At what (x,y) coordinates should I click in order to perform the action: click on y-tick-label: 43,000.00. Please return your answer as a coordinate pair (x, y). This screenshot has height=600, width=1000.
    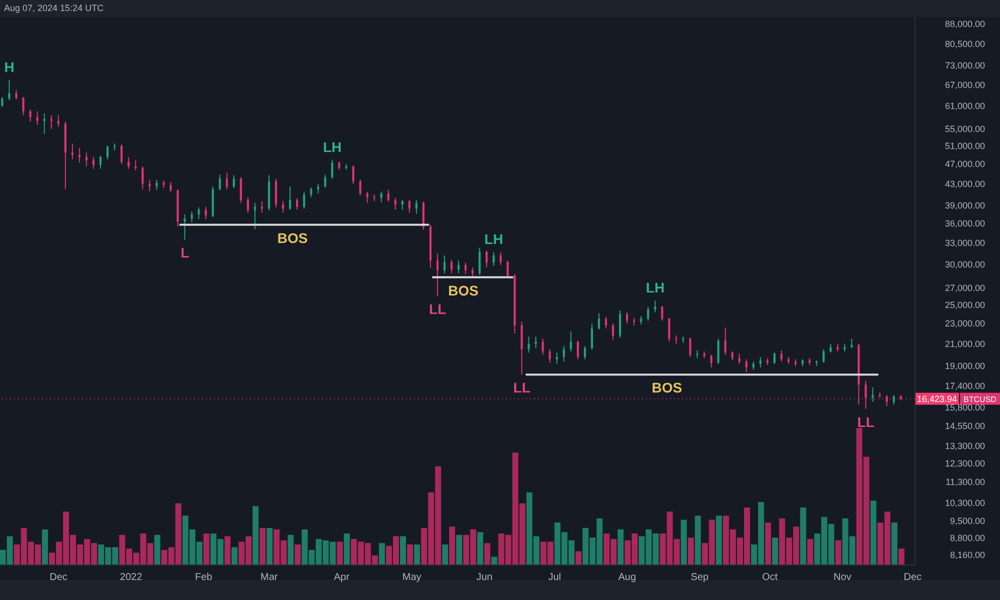
    Looking at the image, I should click on (964, 183).